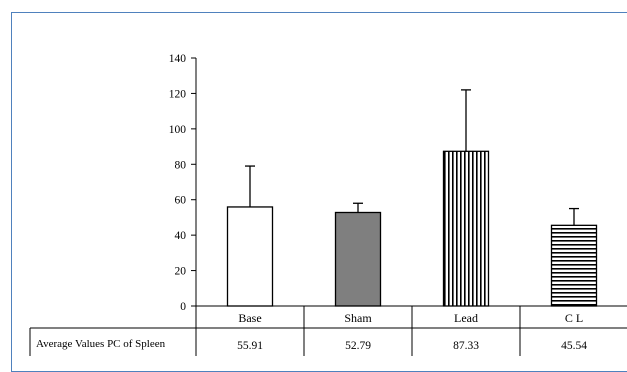 This screenshot has height=372, width=627. I want to click on y-tick-label: 100, so click(178, 130).